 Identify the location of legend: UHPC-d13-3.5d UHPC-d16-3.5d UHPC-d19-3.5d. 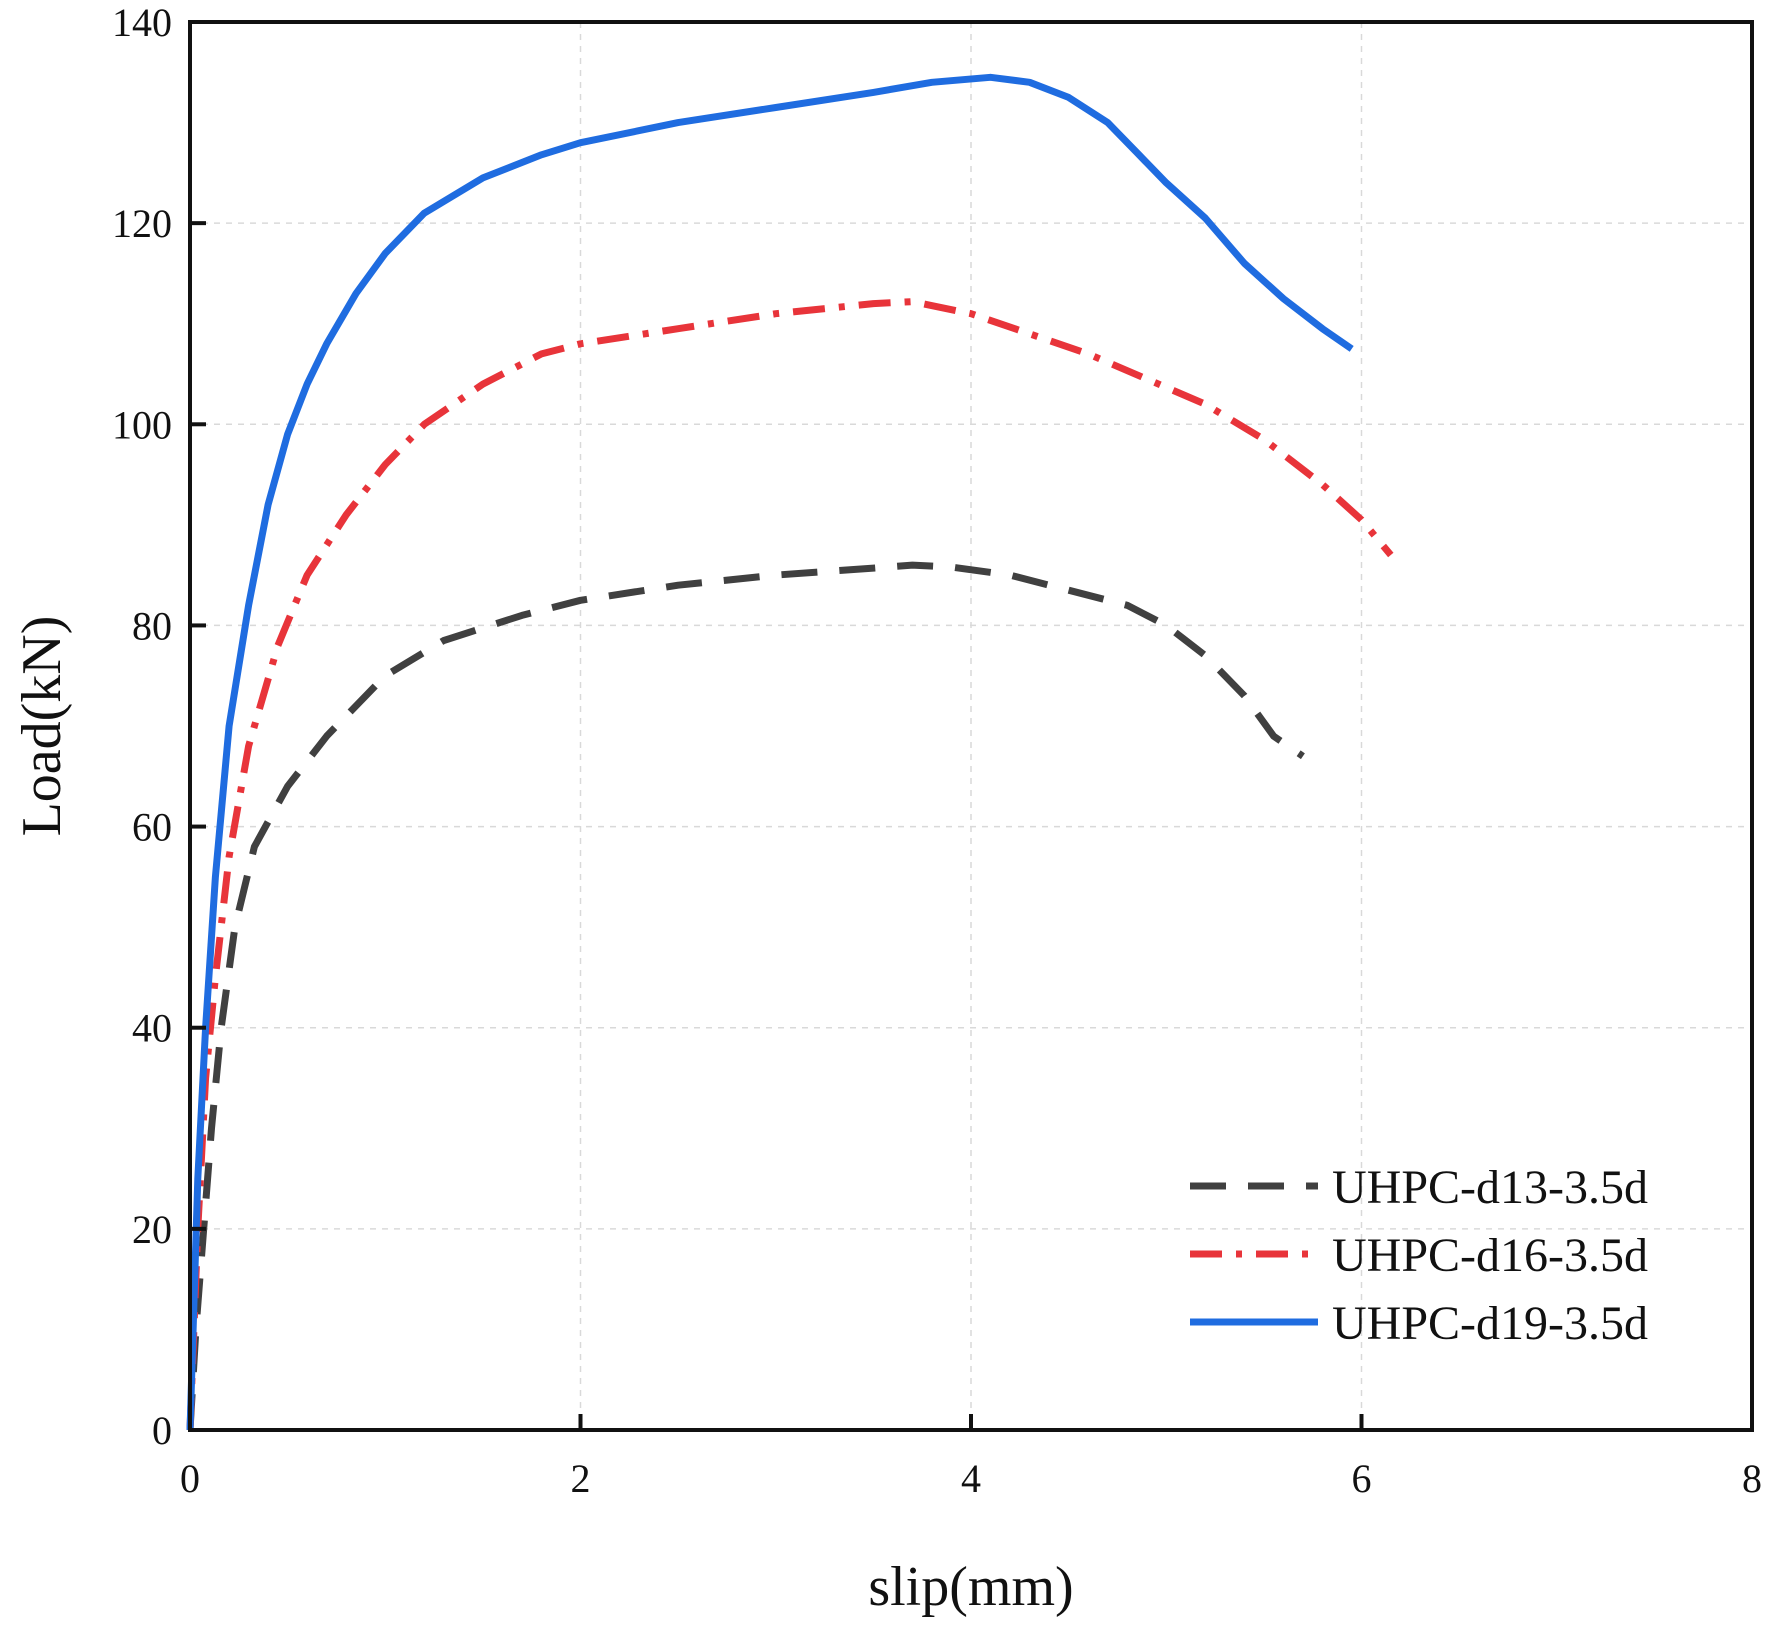
(1419, 1255).